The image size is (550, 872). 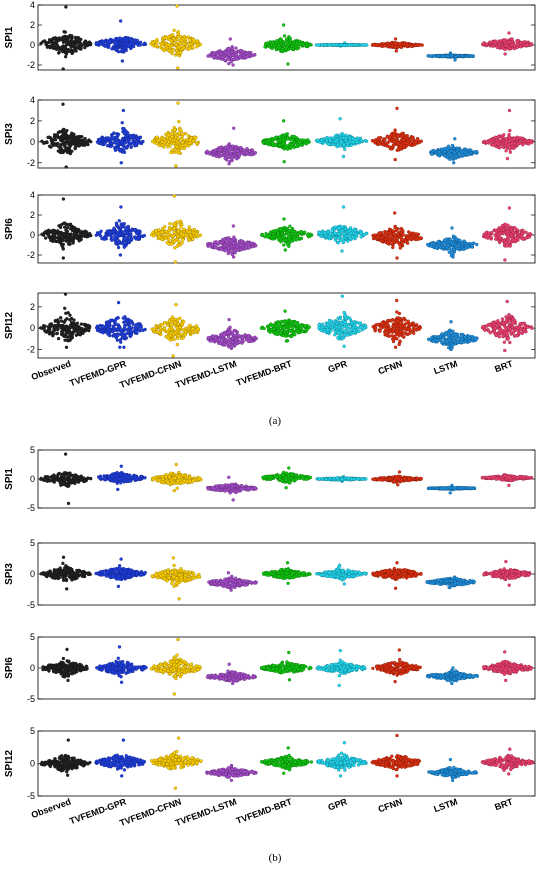 What do you see at coordinates (9, 325) in the screenshot?
I see `y-axis-label: SPI12` at bounding box center [9, 325].